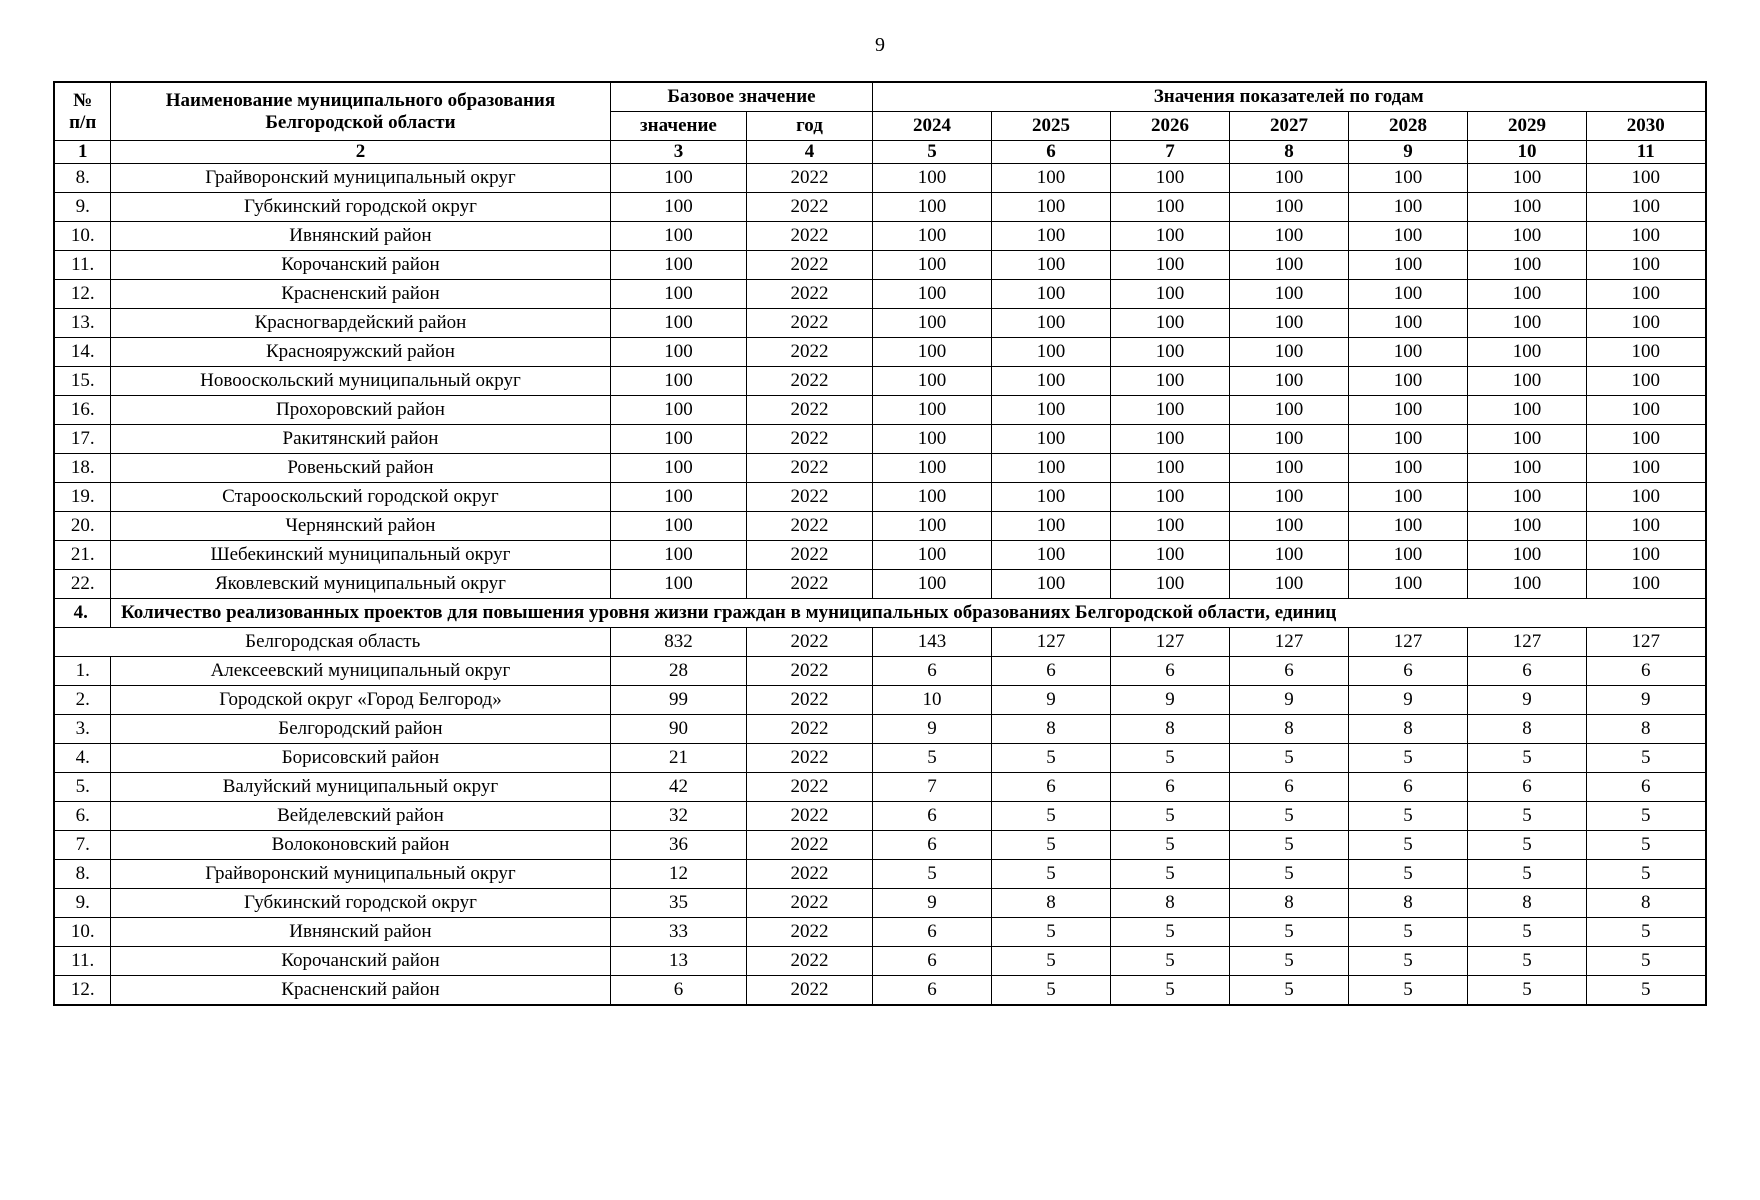 Image resolution: width=1760 pixels, height=1200 pixels. Describe the element at coordinates (82, 293) in the screenshot. I see `row-number-cell: 12.` at that location.